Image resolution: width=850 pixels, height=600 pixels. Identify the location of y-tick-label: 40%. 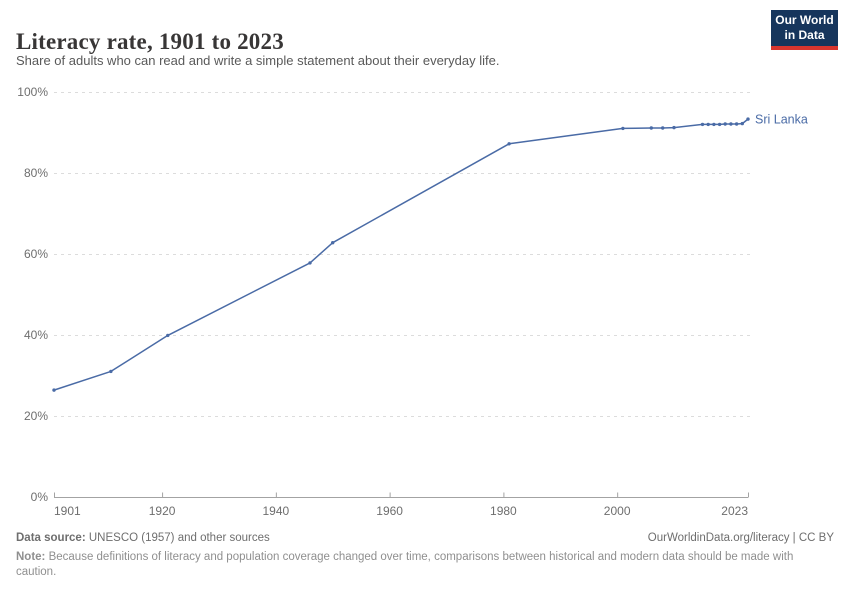
(36, 335).